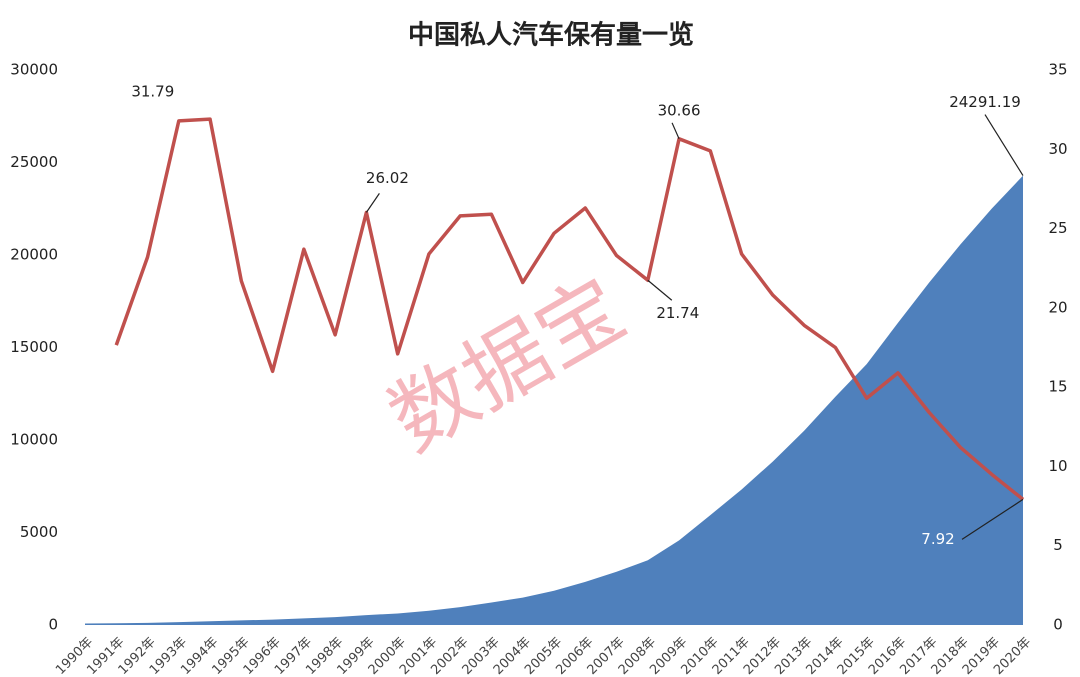 The width and height of the screenshot is (1080, 677). What do you see at coordinates (1057, 149) in the screenshot?
I see `y2-tick-label: 30` at bounding box center [1057, 149].